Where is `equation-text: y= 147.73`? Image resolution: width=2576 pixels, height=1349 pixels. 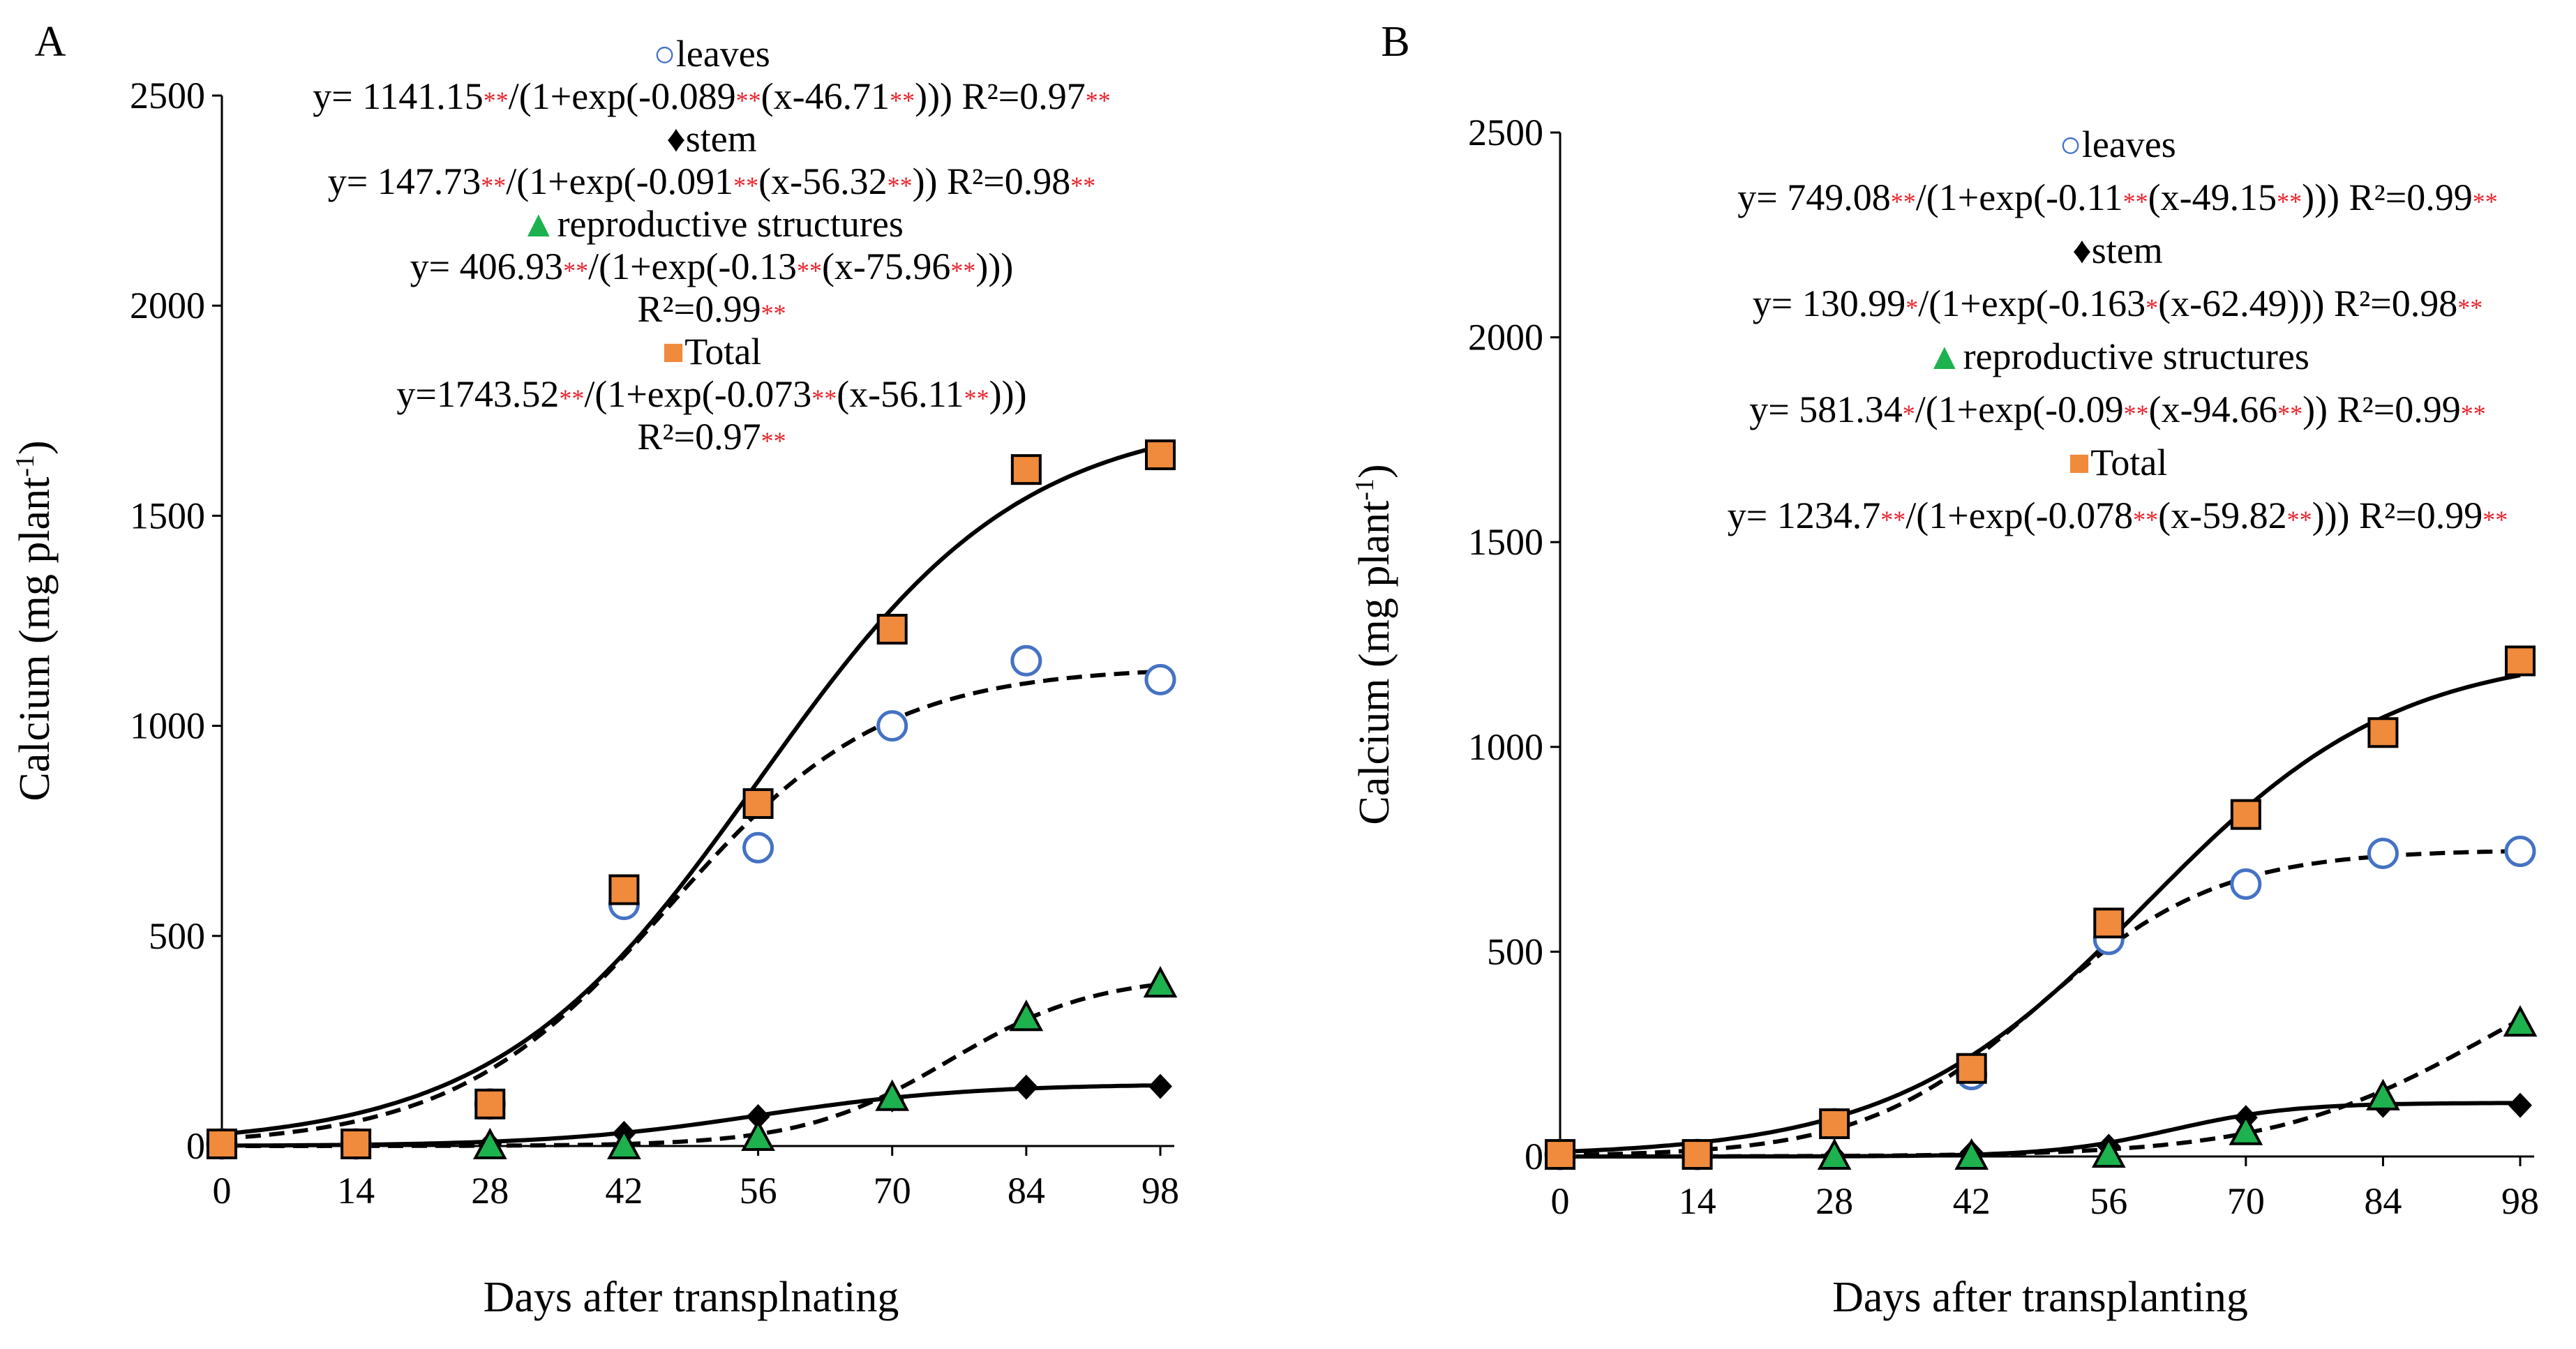 equation-text: y= 147.73 is located at coordinates (404, 181).